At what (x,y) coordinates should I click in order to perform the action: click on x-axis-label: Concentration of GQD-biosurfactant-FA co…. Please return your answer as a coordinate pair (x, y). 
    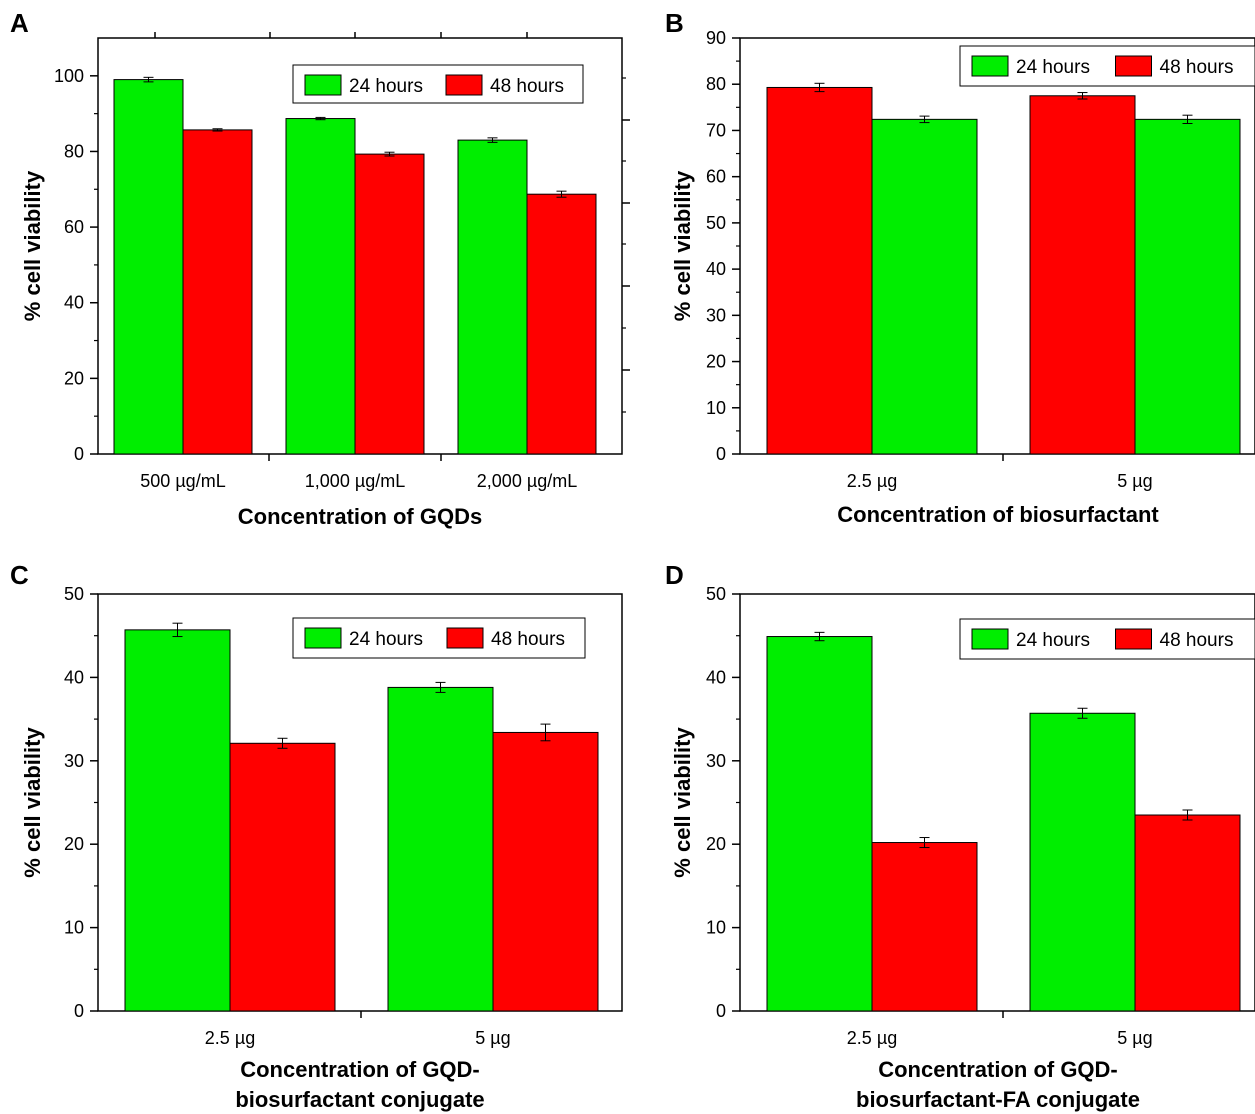
    Looking at the image, I should click on (998, 1084).